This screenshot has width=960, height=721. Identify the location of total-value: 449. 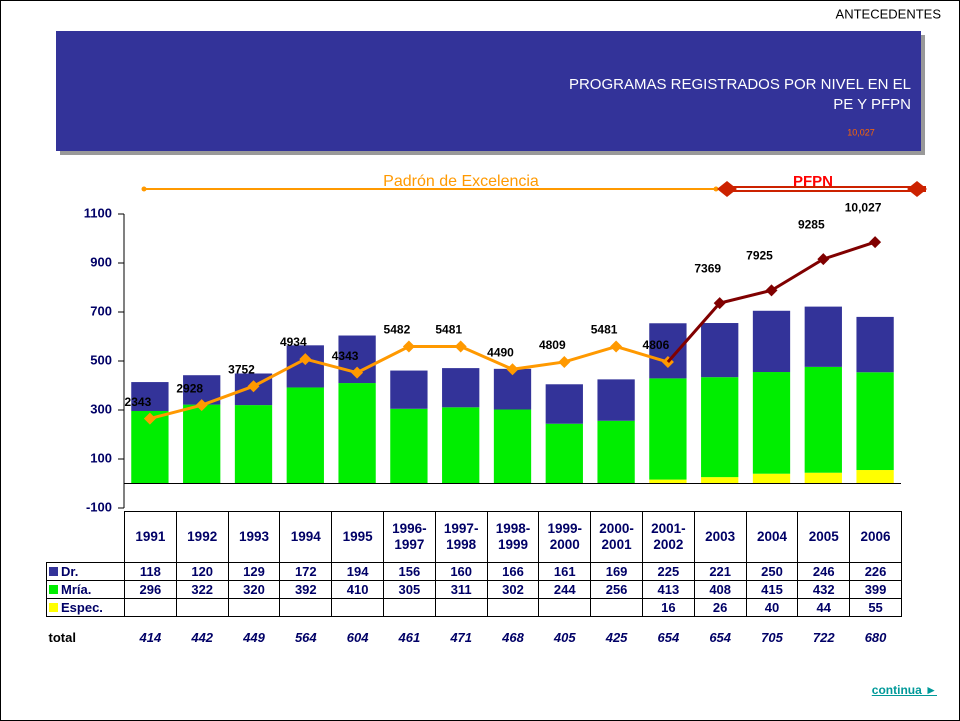
(254, 637).